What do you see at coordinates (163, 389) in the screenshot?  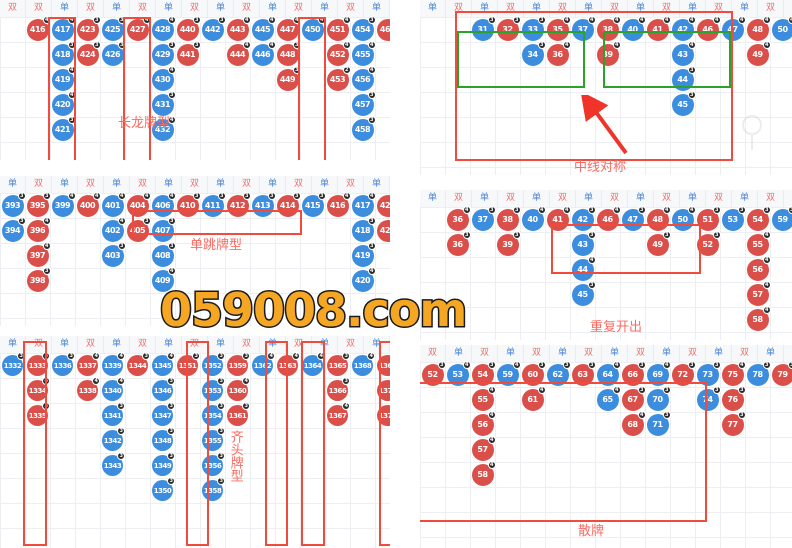 I see `draw-ball: 1346 3` at bounding box center [163, 389].